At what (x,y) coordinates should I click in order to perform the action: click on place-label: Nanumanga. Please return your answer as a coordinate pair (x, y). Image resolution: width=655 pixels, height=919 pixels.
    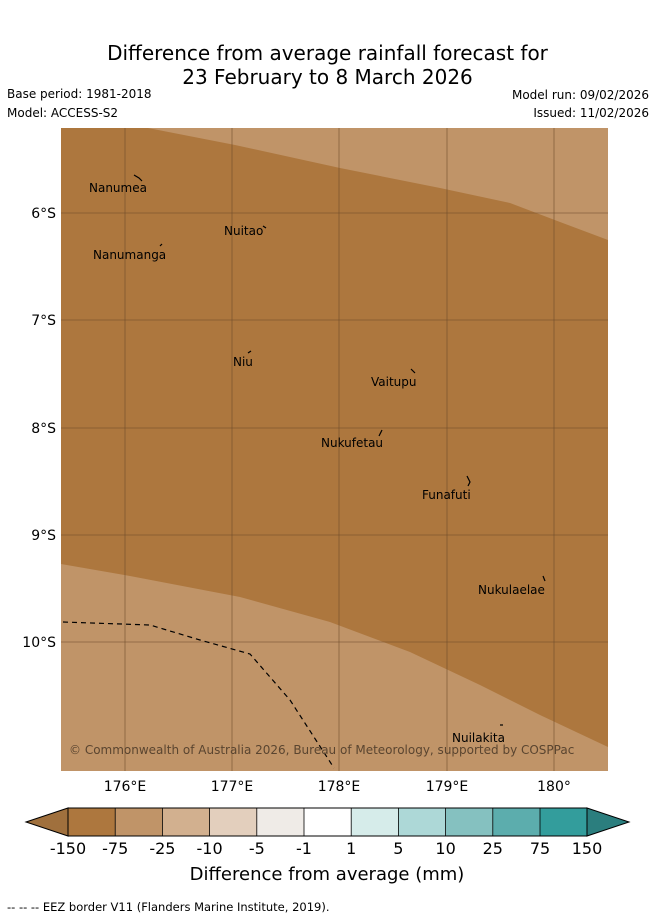
    Looking at the image, I should click on (129, 255).